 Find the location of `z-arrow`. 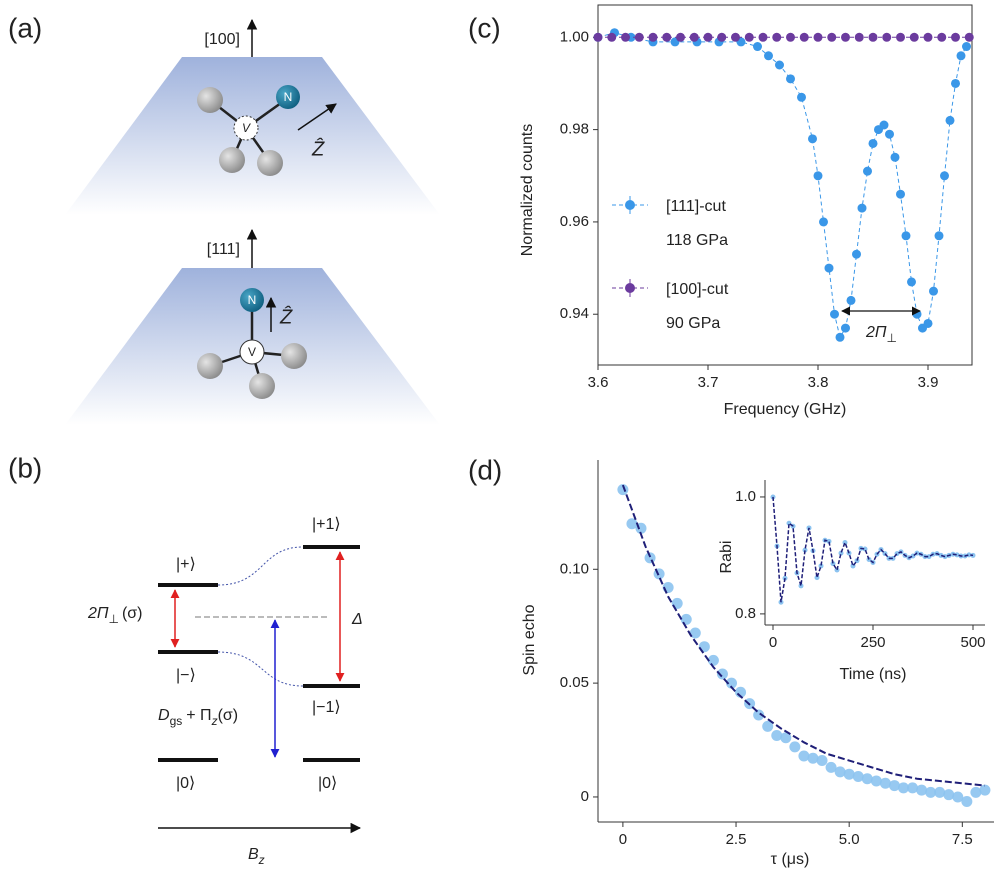

z-arrow is located at coordinates (317, 117).